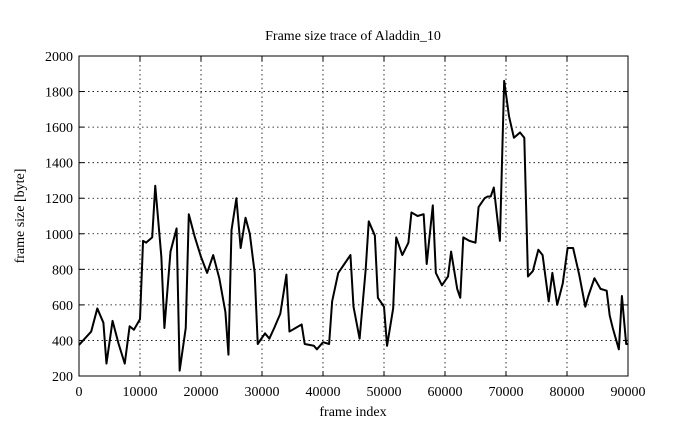 The image size is (695, 429). I want to click on y-tick-label: 600, so click(62, 306).